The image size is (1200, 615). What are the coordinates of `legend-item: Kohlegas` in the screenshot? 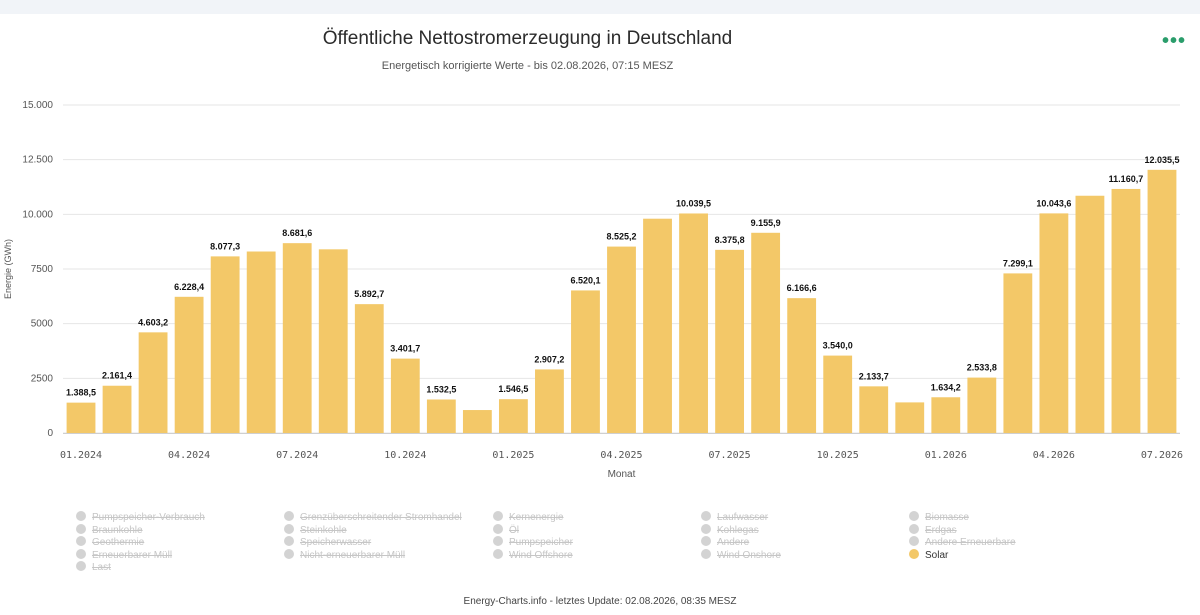 It's located at (730, 529).